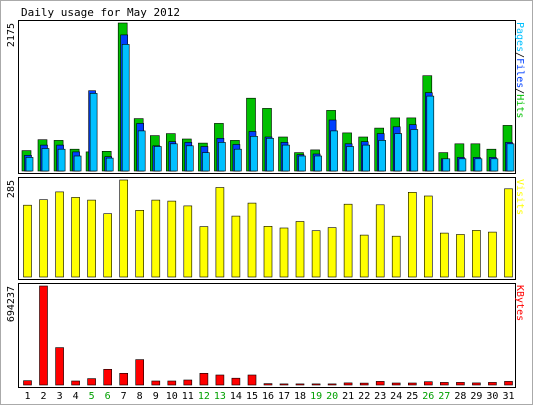  What do you see at coordinates (364, 396) in the screenshot?
I see `x-tick-label-22: 22` at bounding box center [364, 396].